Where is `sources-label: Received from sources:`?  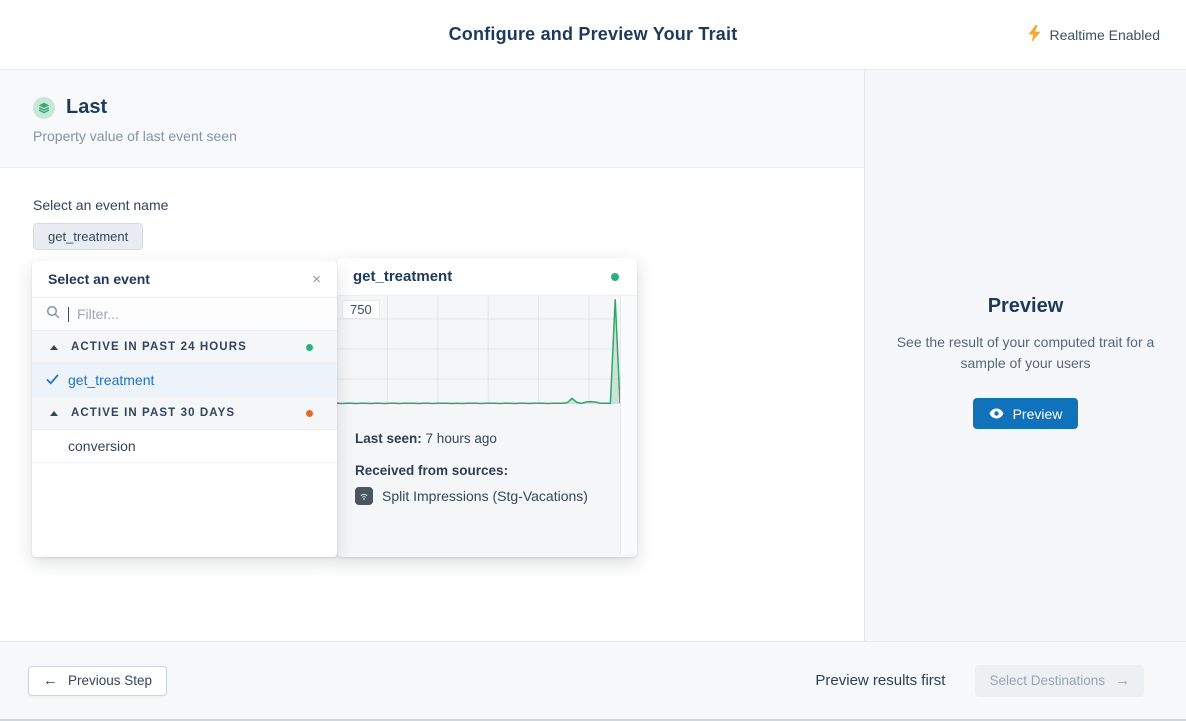 sources-label: Received from sources: is located at coordinates (432, 470).